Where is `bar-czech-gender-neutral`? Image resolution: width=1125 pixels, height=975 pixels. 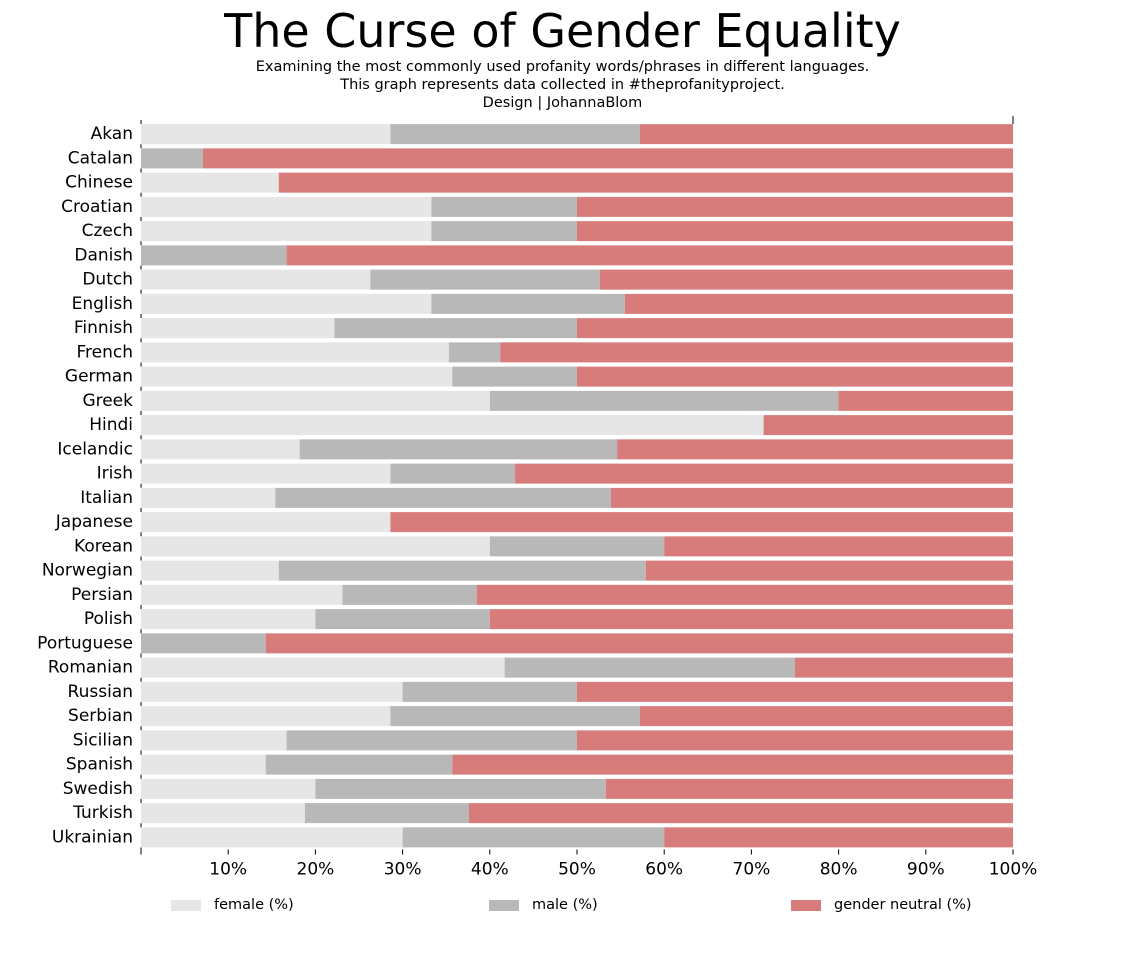
bar-czech-gender-neutral is located at coordinates (795, 231).